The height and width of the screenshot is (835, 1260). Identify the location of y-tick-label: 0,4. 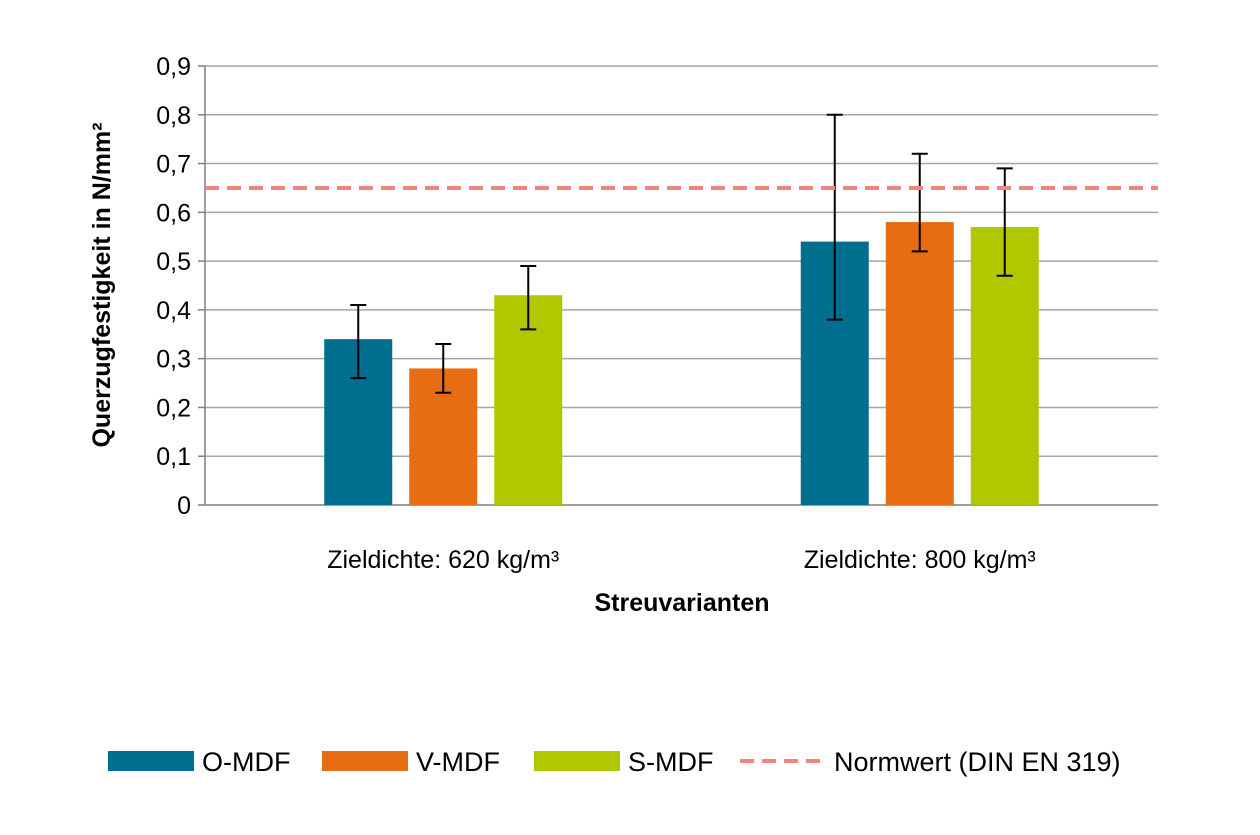
(173, 311).